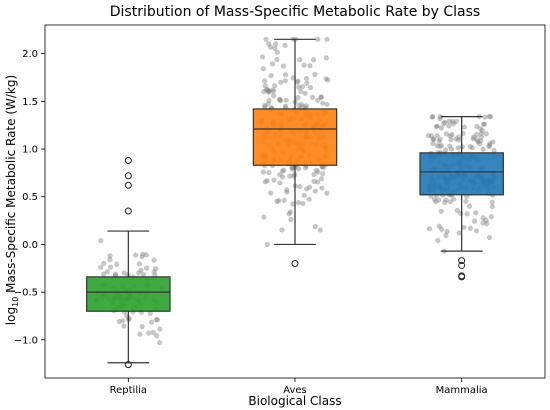 The image size is (550, 410). Describe the element at coordinates (15, 302) in the screenshot. I see `y-axis-label-sub: 10` at that location.